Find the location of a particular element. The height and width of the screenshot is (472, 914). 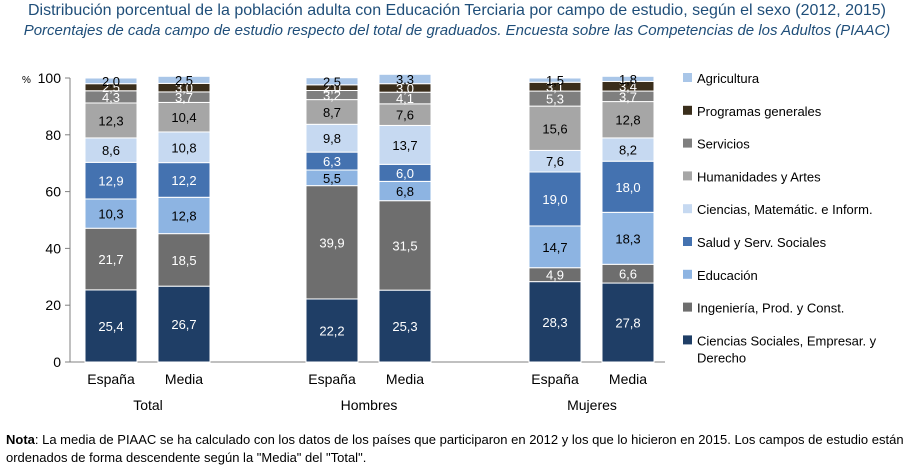

legend-label: Agricultura is located at coordinates (728, 78).